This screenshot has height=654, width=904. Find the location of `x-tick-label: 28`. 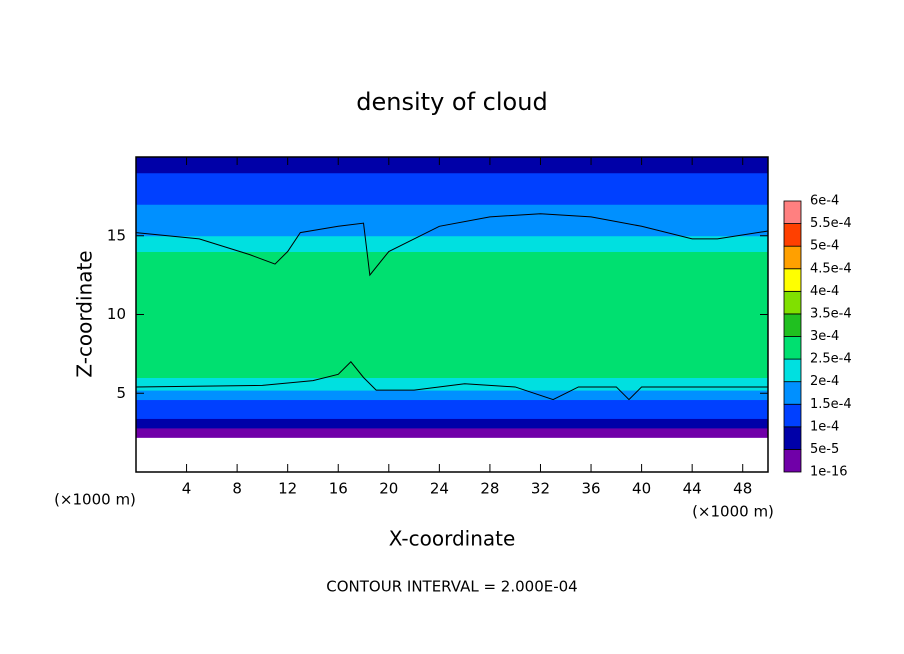

x-tick-label: 28 is located at coordinates (489, 489).